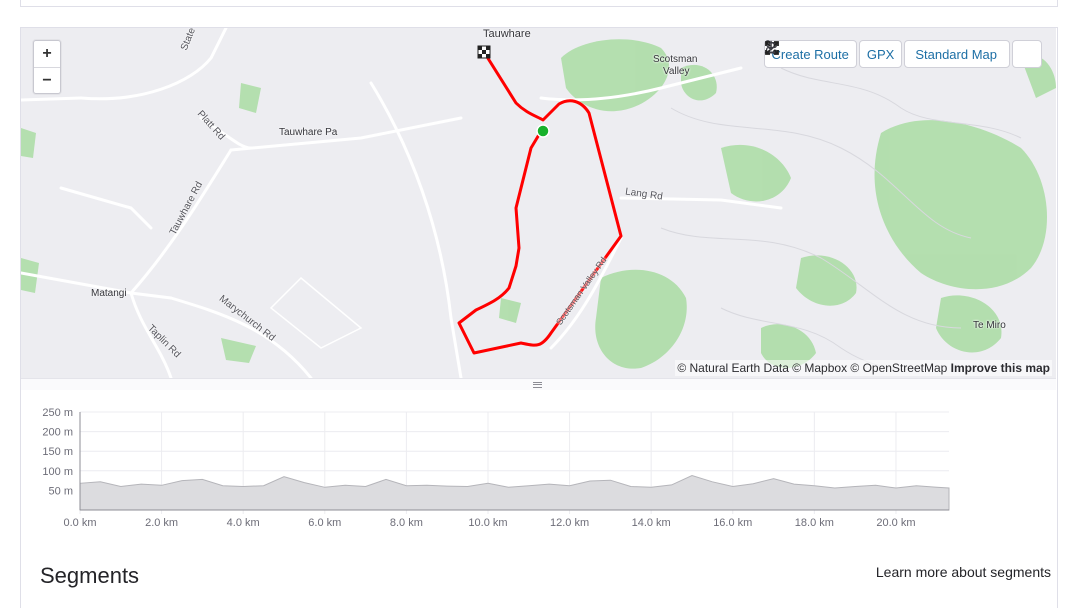 The width and height of the screenshot is (1074, 608). Describe the element at coordinates (406, 523) in the screenshot. I see `x-tick-label: 8.0 km` at that location.